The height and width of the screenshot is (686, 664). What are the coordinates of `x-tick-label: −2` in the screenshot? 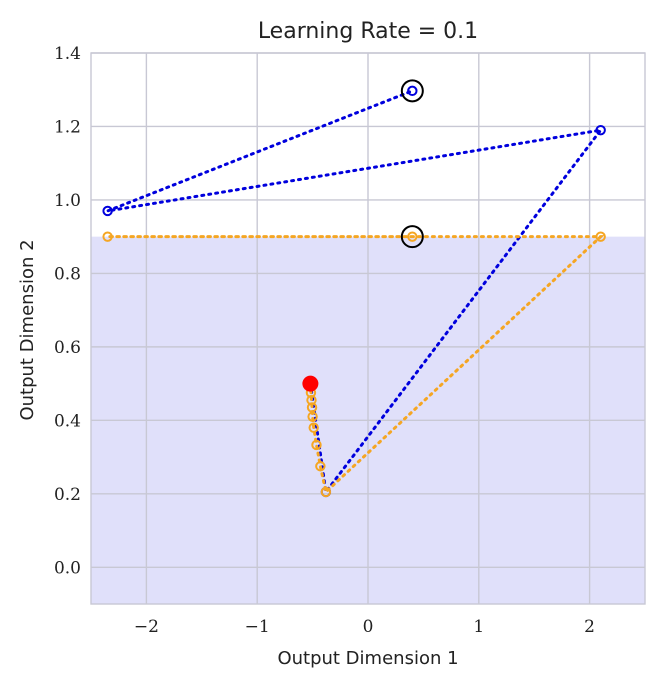 It's located at (146, 627).